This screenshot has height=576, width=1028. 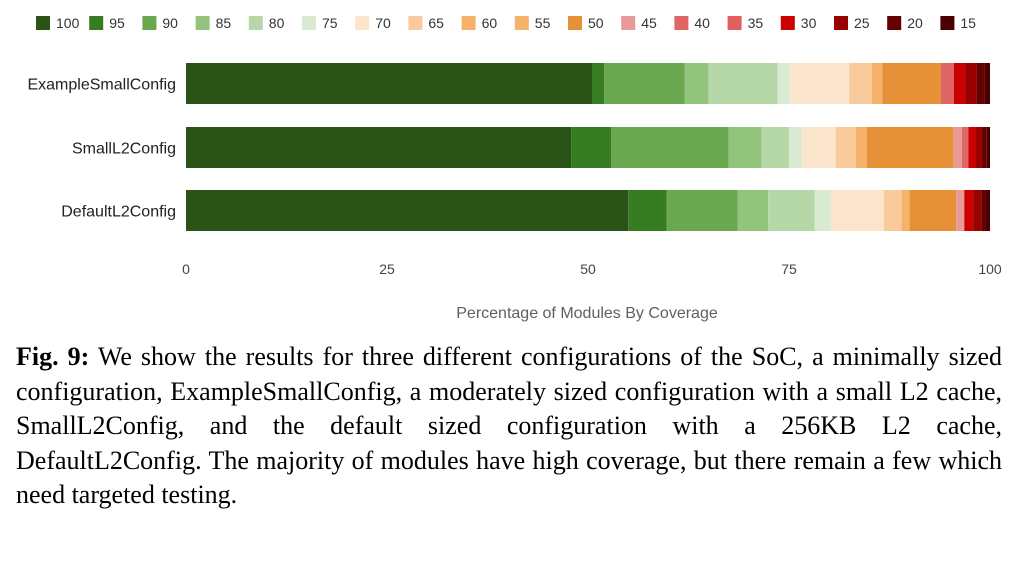 What do you see at coordinates (809, 23) in the screenshot?
I see `legend-label-30: 30` at bounding box center [809, 23].